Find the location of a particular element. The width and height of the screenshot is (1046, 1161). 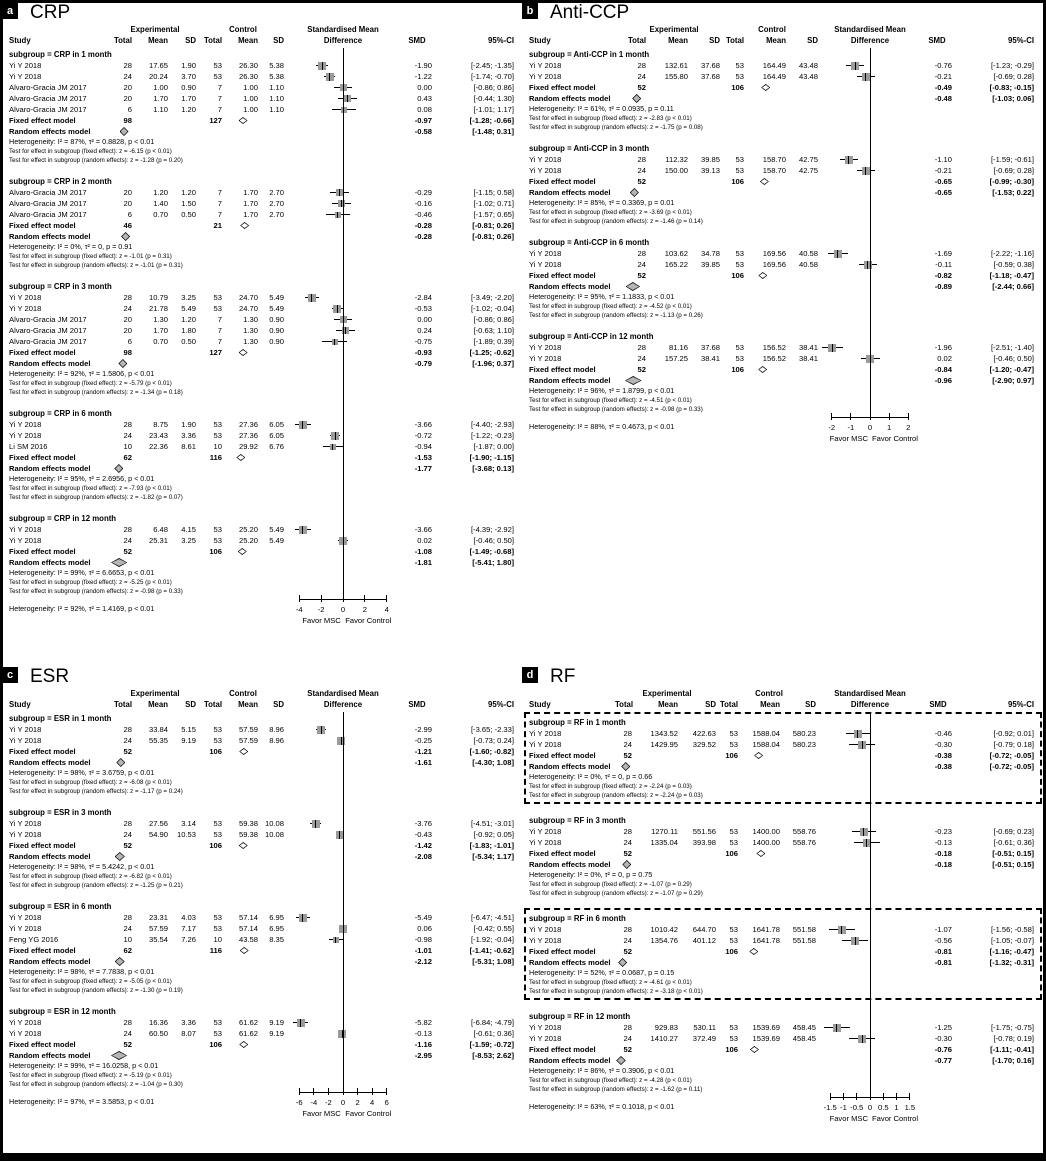

smd-value: -1.42 is located at coordinates (423, 845).